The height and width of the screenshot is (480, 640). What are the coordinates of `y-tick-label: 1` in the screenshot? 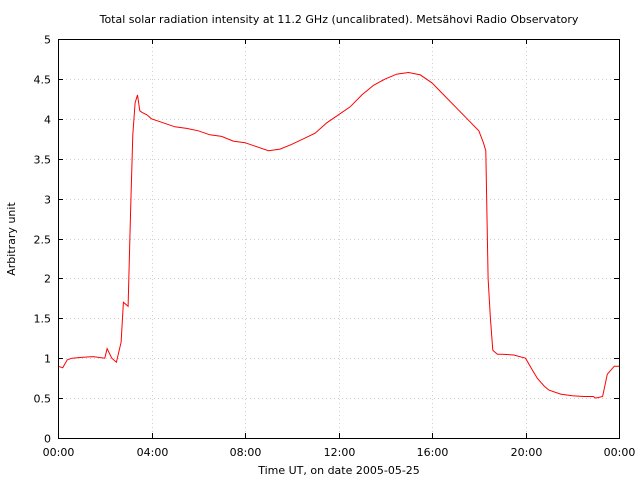 It's located at (47, 359).